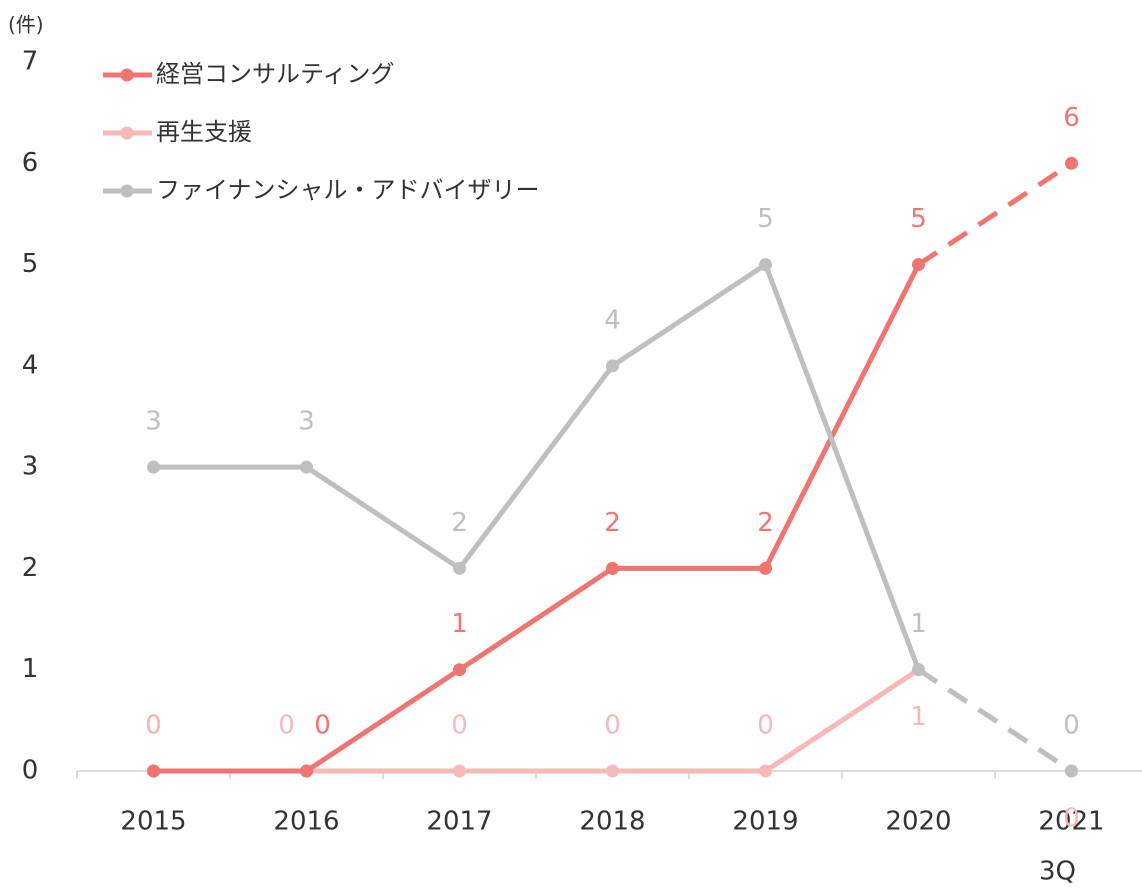  Describe the element at coordinates (30, 264) in the screenshot. I see `y-tick-label: 5` at that location.